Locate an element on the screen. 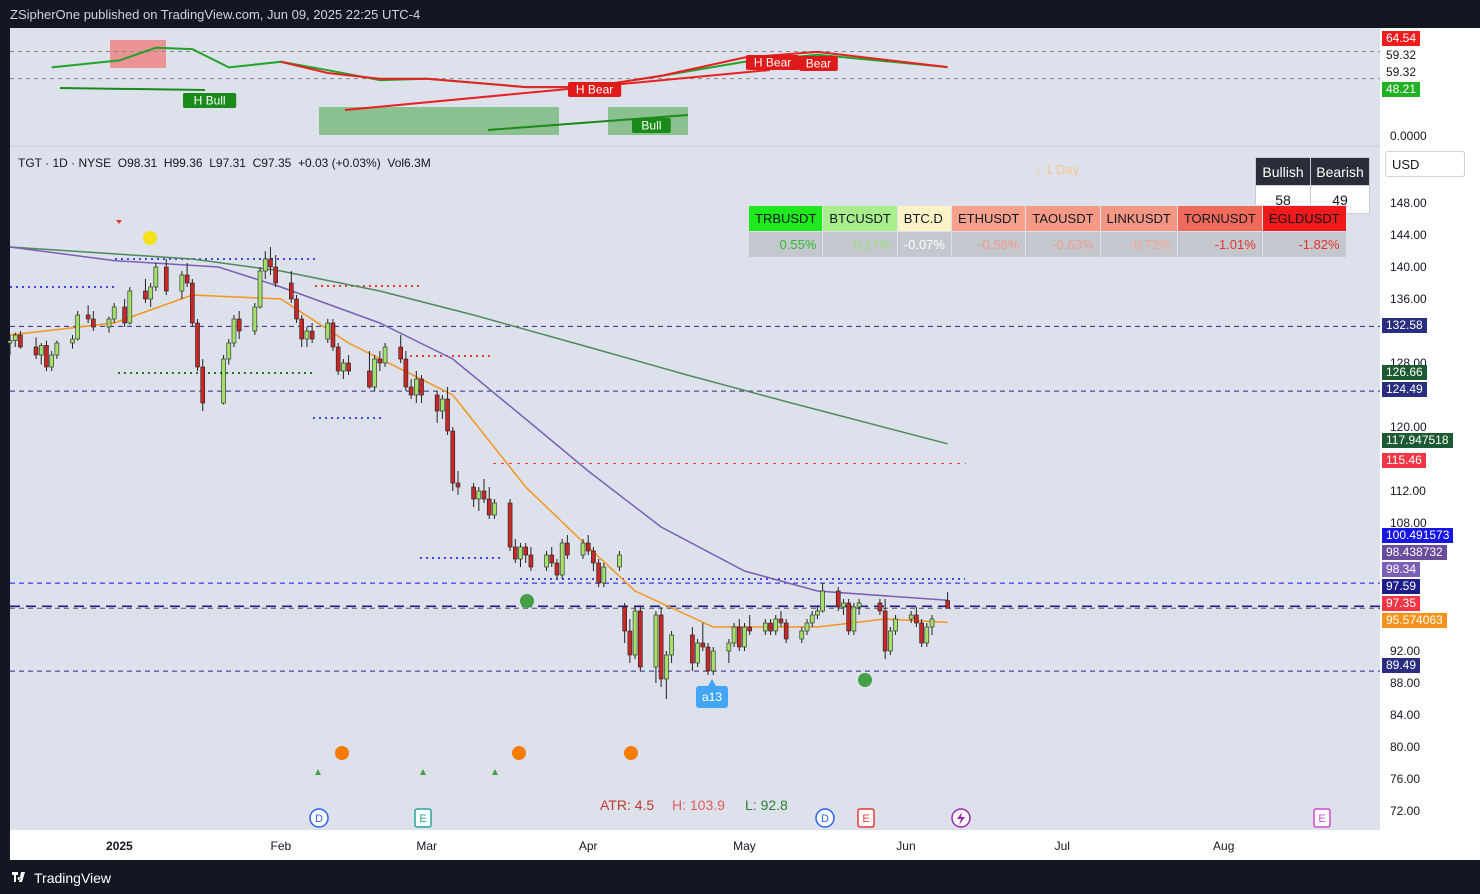  ticker-name-cell: EGLDUSDT is located at coordinates (1304, 218).